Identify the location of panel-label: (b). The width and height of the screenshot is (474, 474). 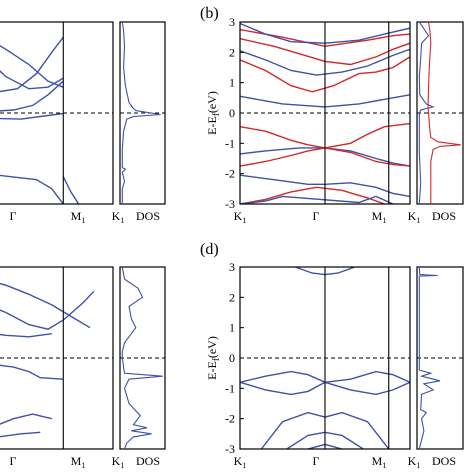
(209, 13).